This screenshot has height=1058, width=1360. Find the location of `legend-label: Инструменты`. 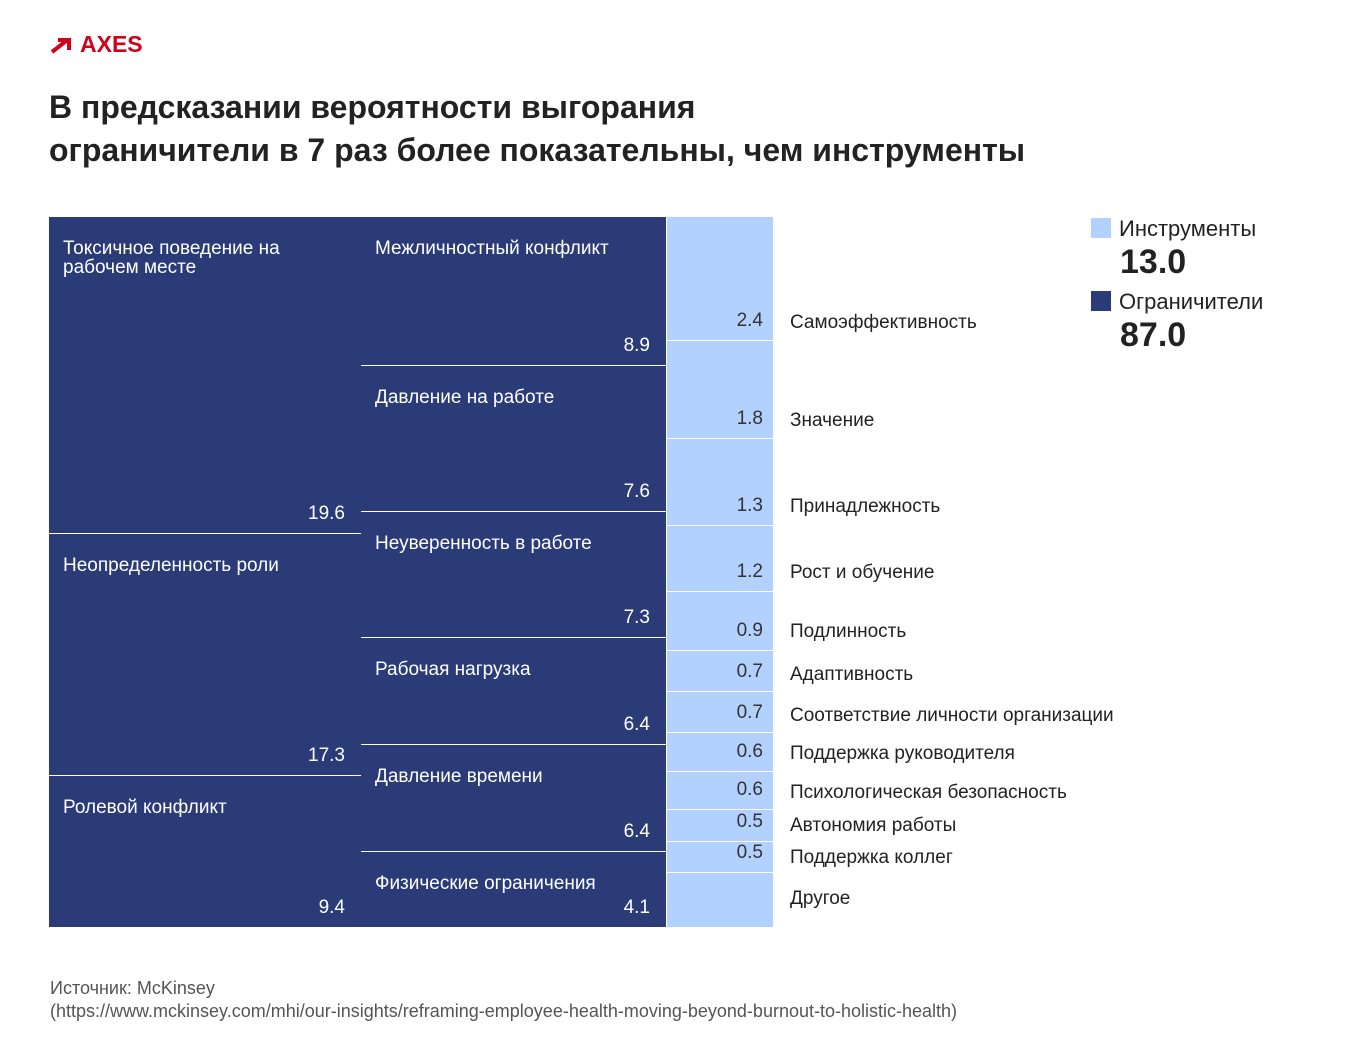

legend-label: Инструменты is located at coordinates (1188, 228).